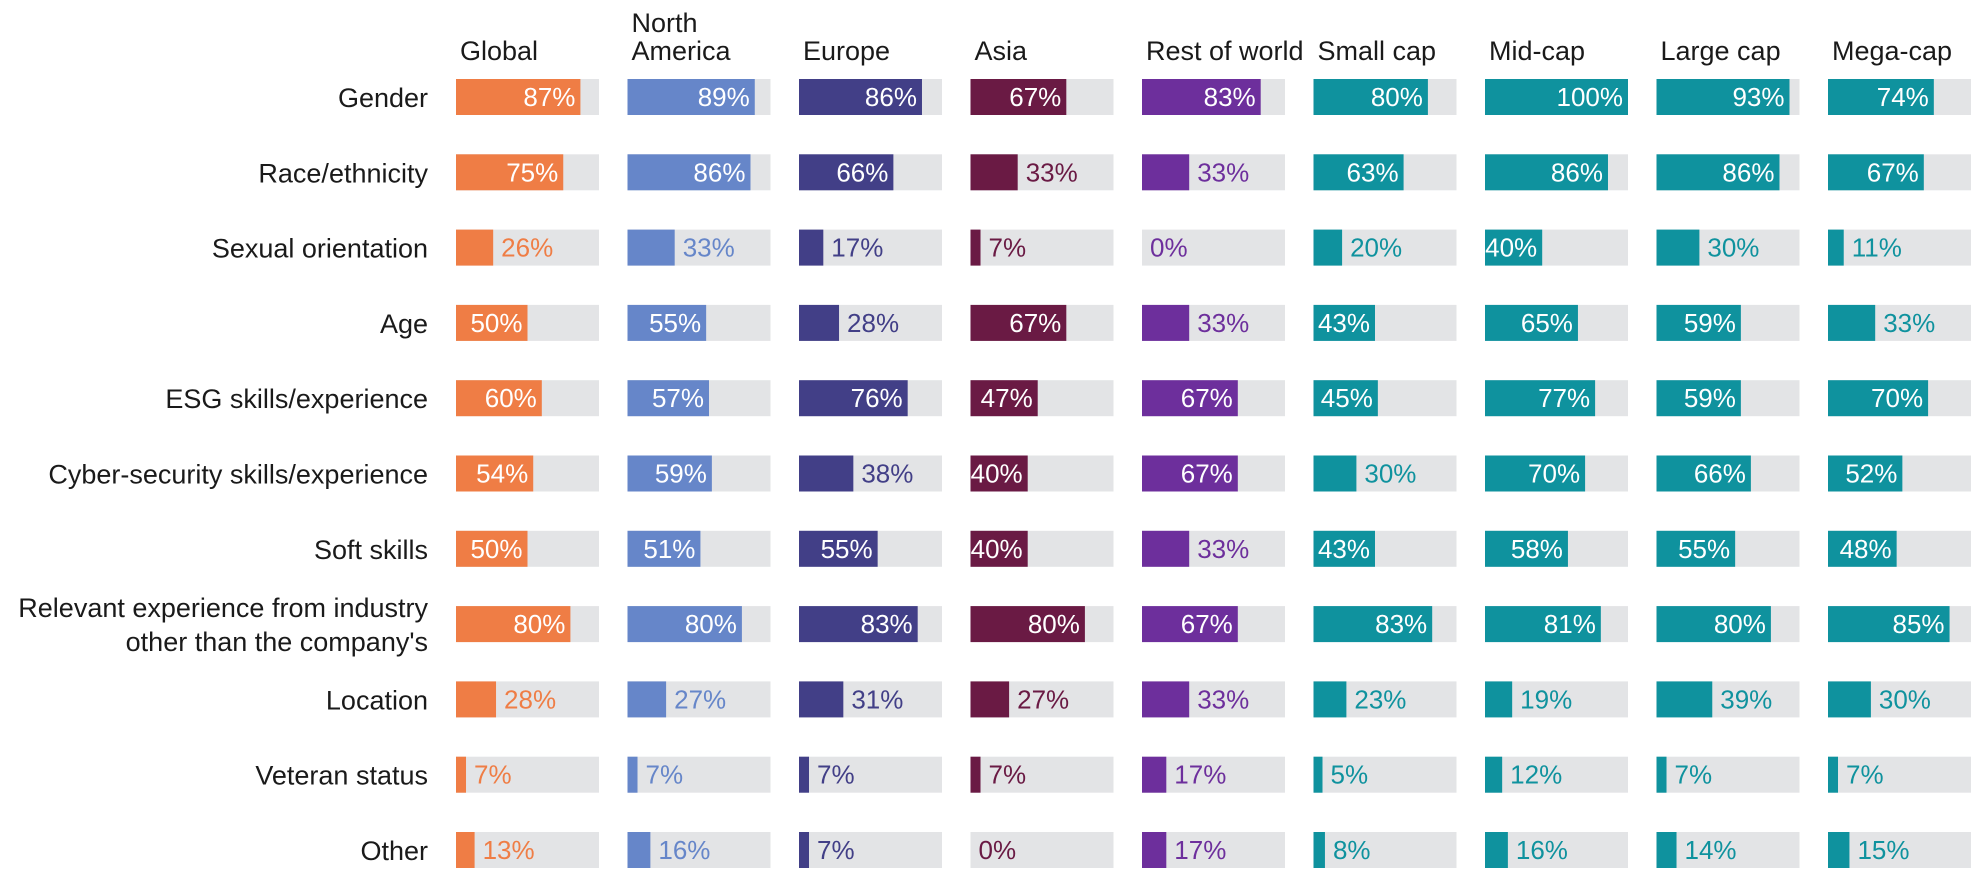 Image resolution: width=1984 pixels, height=892 pixels. I want to click on value-label: 0%, so click(1169, 248).